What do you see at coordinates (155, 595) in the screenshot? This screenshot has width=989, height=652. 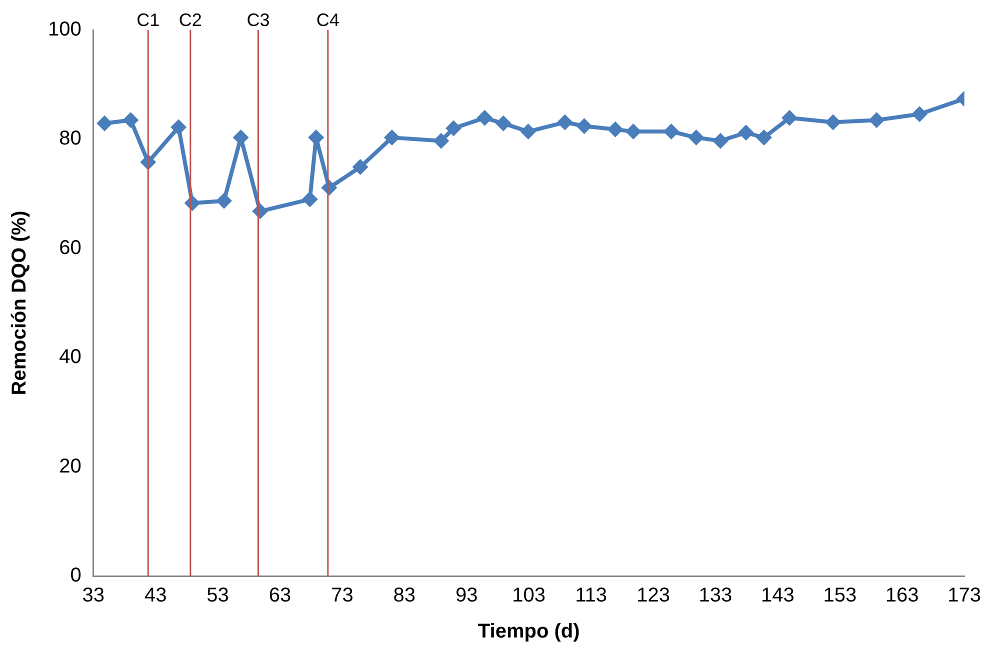 I see `x-tick-label: 43` at bounding box center [155, 595].